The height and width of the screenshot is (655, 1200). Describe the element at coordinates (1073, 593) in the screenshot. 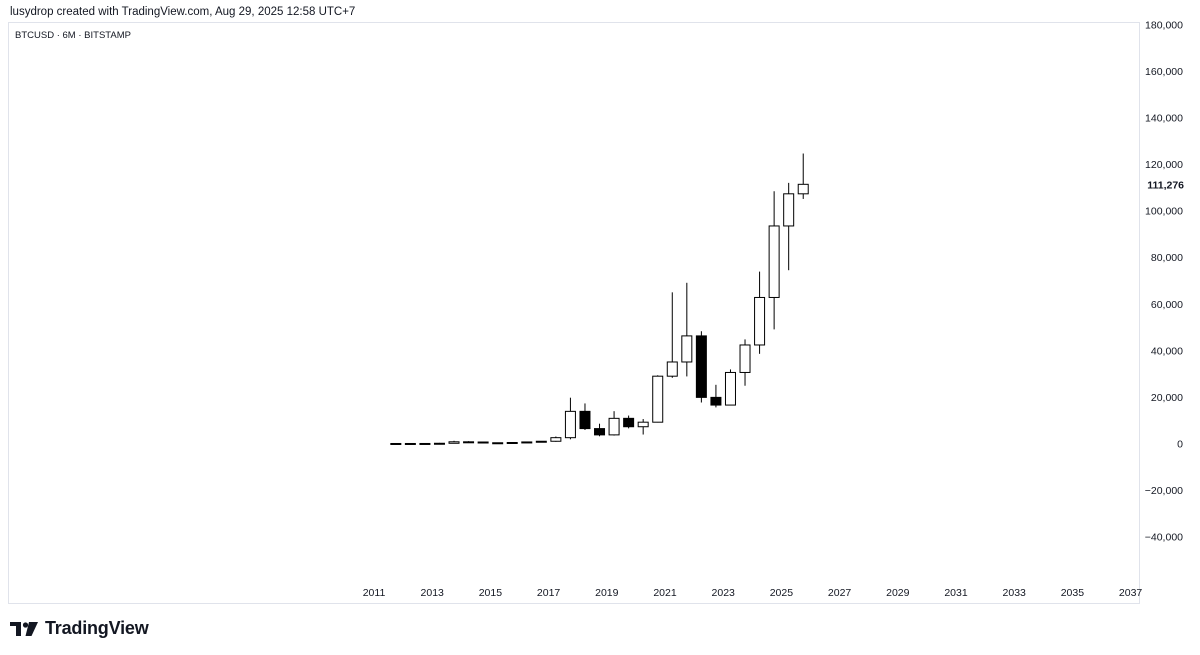

I see `x-tick-label: 2035` at that location.